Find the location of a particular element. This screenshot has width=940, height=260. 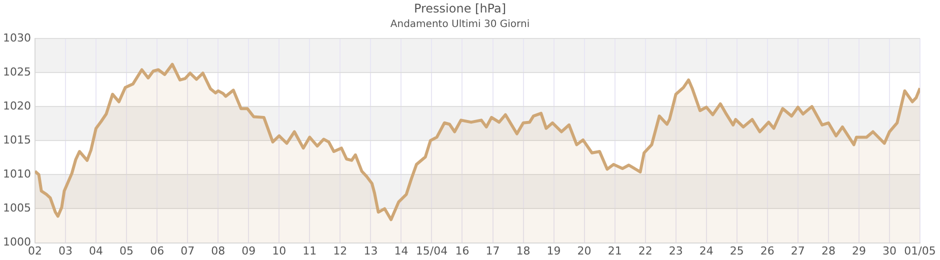

x-tick-label: 10 is located at coordinates (279, 251).